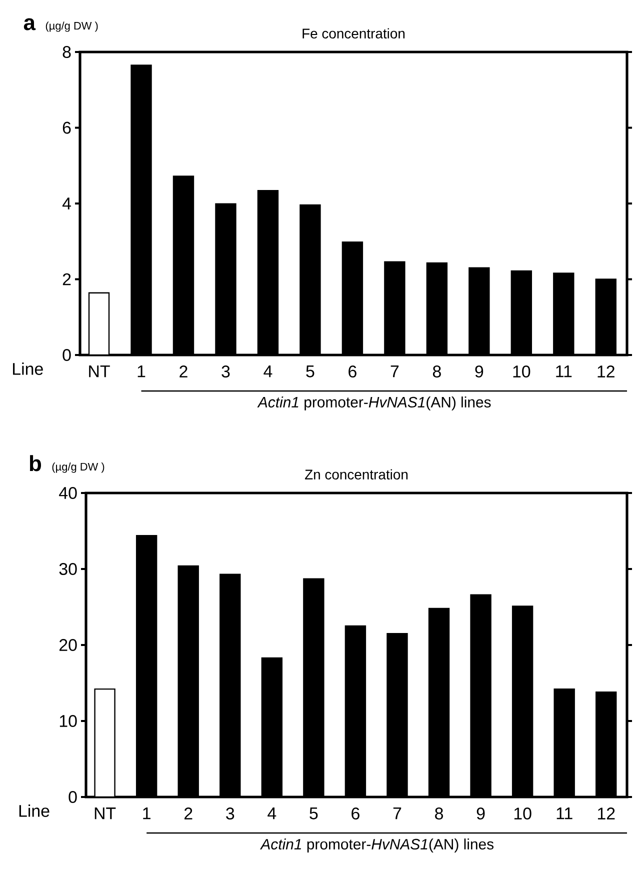 This screenshot has width=635, height=876. I want to click on y-tick-label: 10, so click(68, 721).